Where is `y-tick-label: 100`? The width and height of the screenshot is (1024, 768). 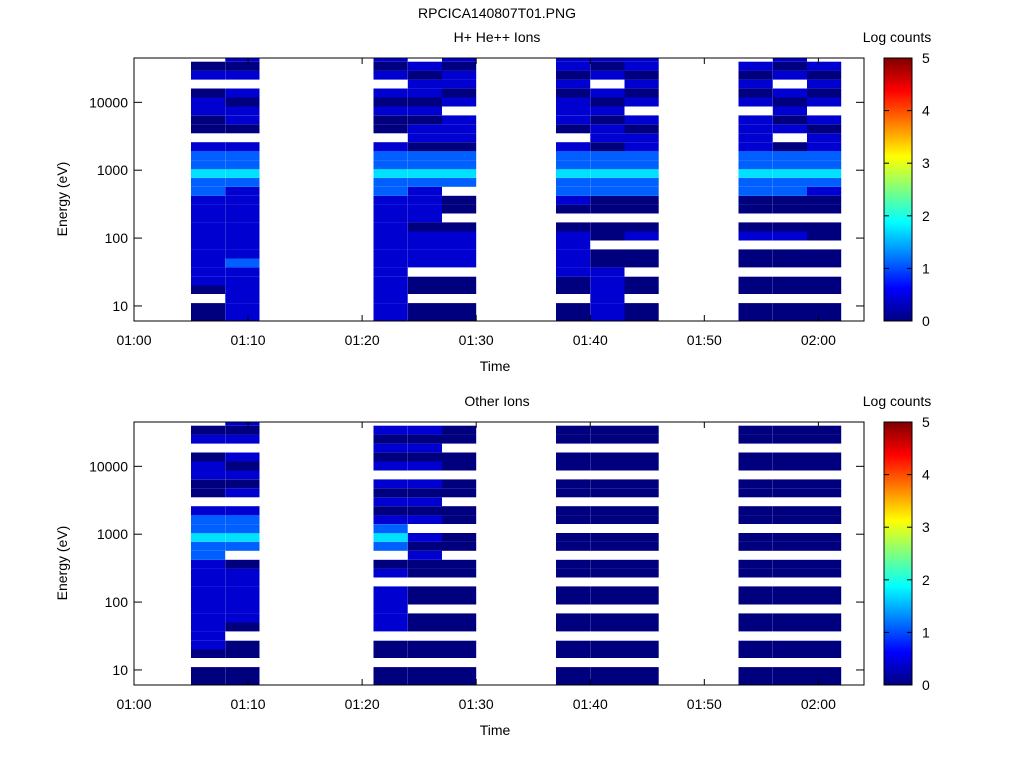 y-tick-label: 100 is located at coordinates (117, 602).